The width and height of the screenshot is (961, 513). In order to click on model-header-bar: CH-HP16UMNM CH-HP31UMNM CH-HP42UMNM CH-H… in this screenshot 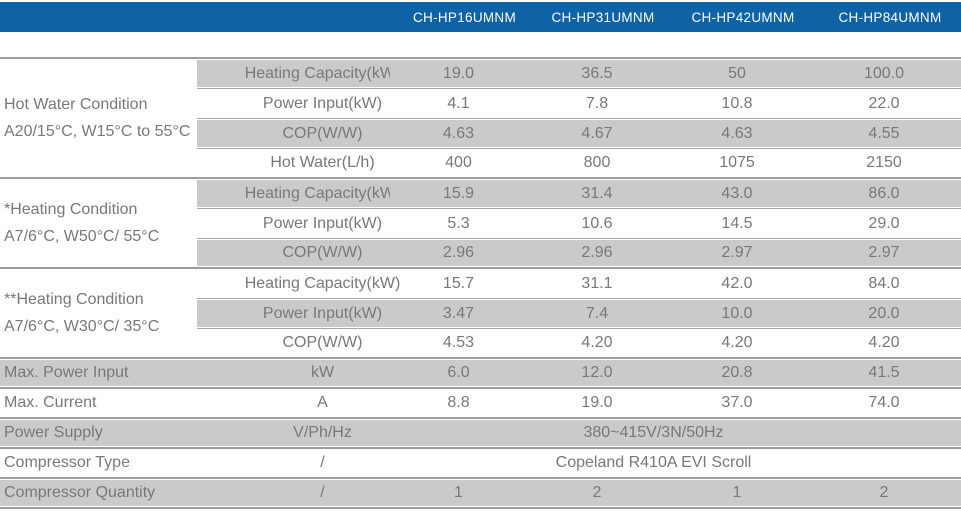, I will do `click(480, 17)`.